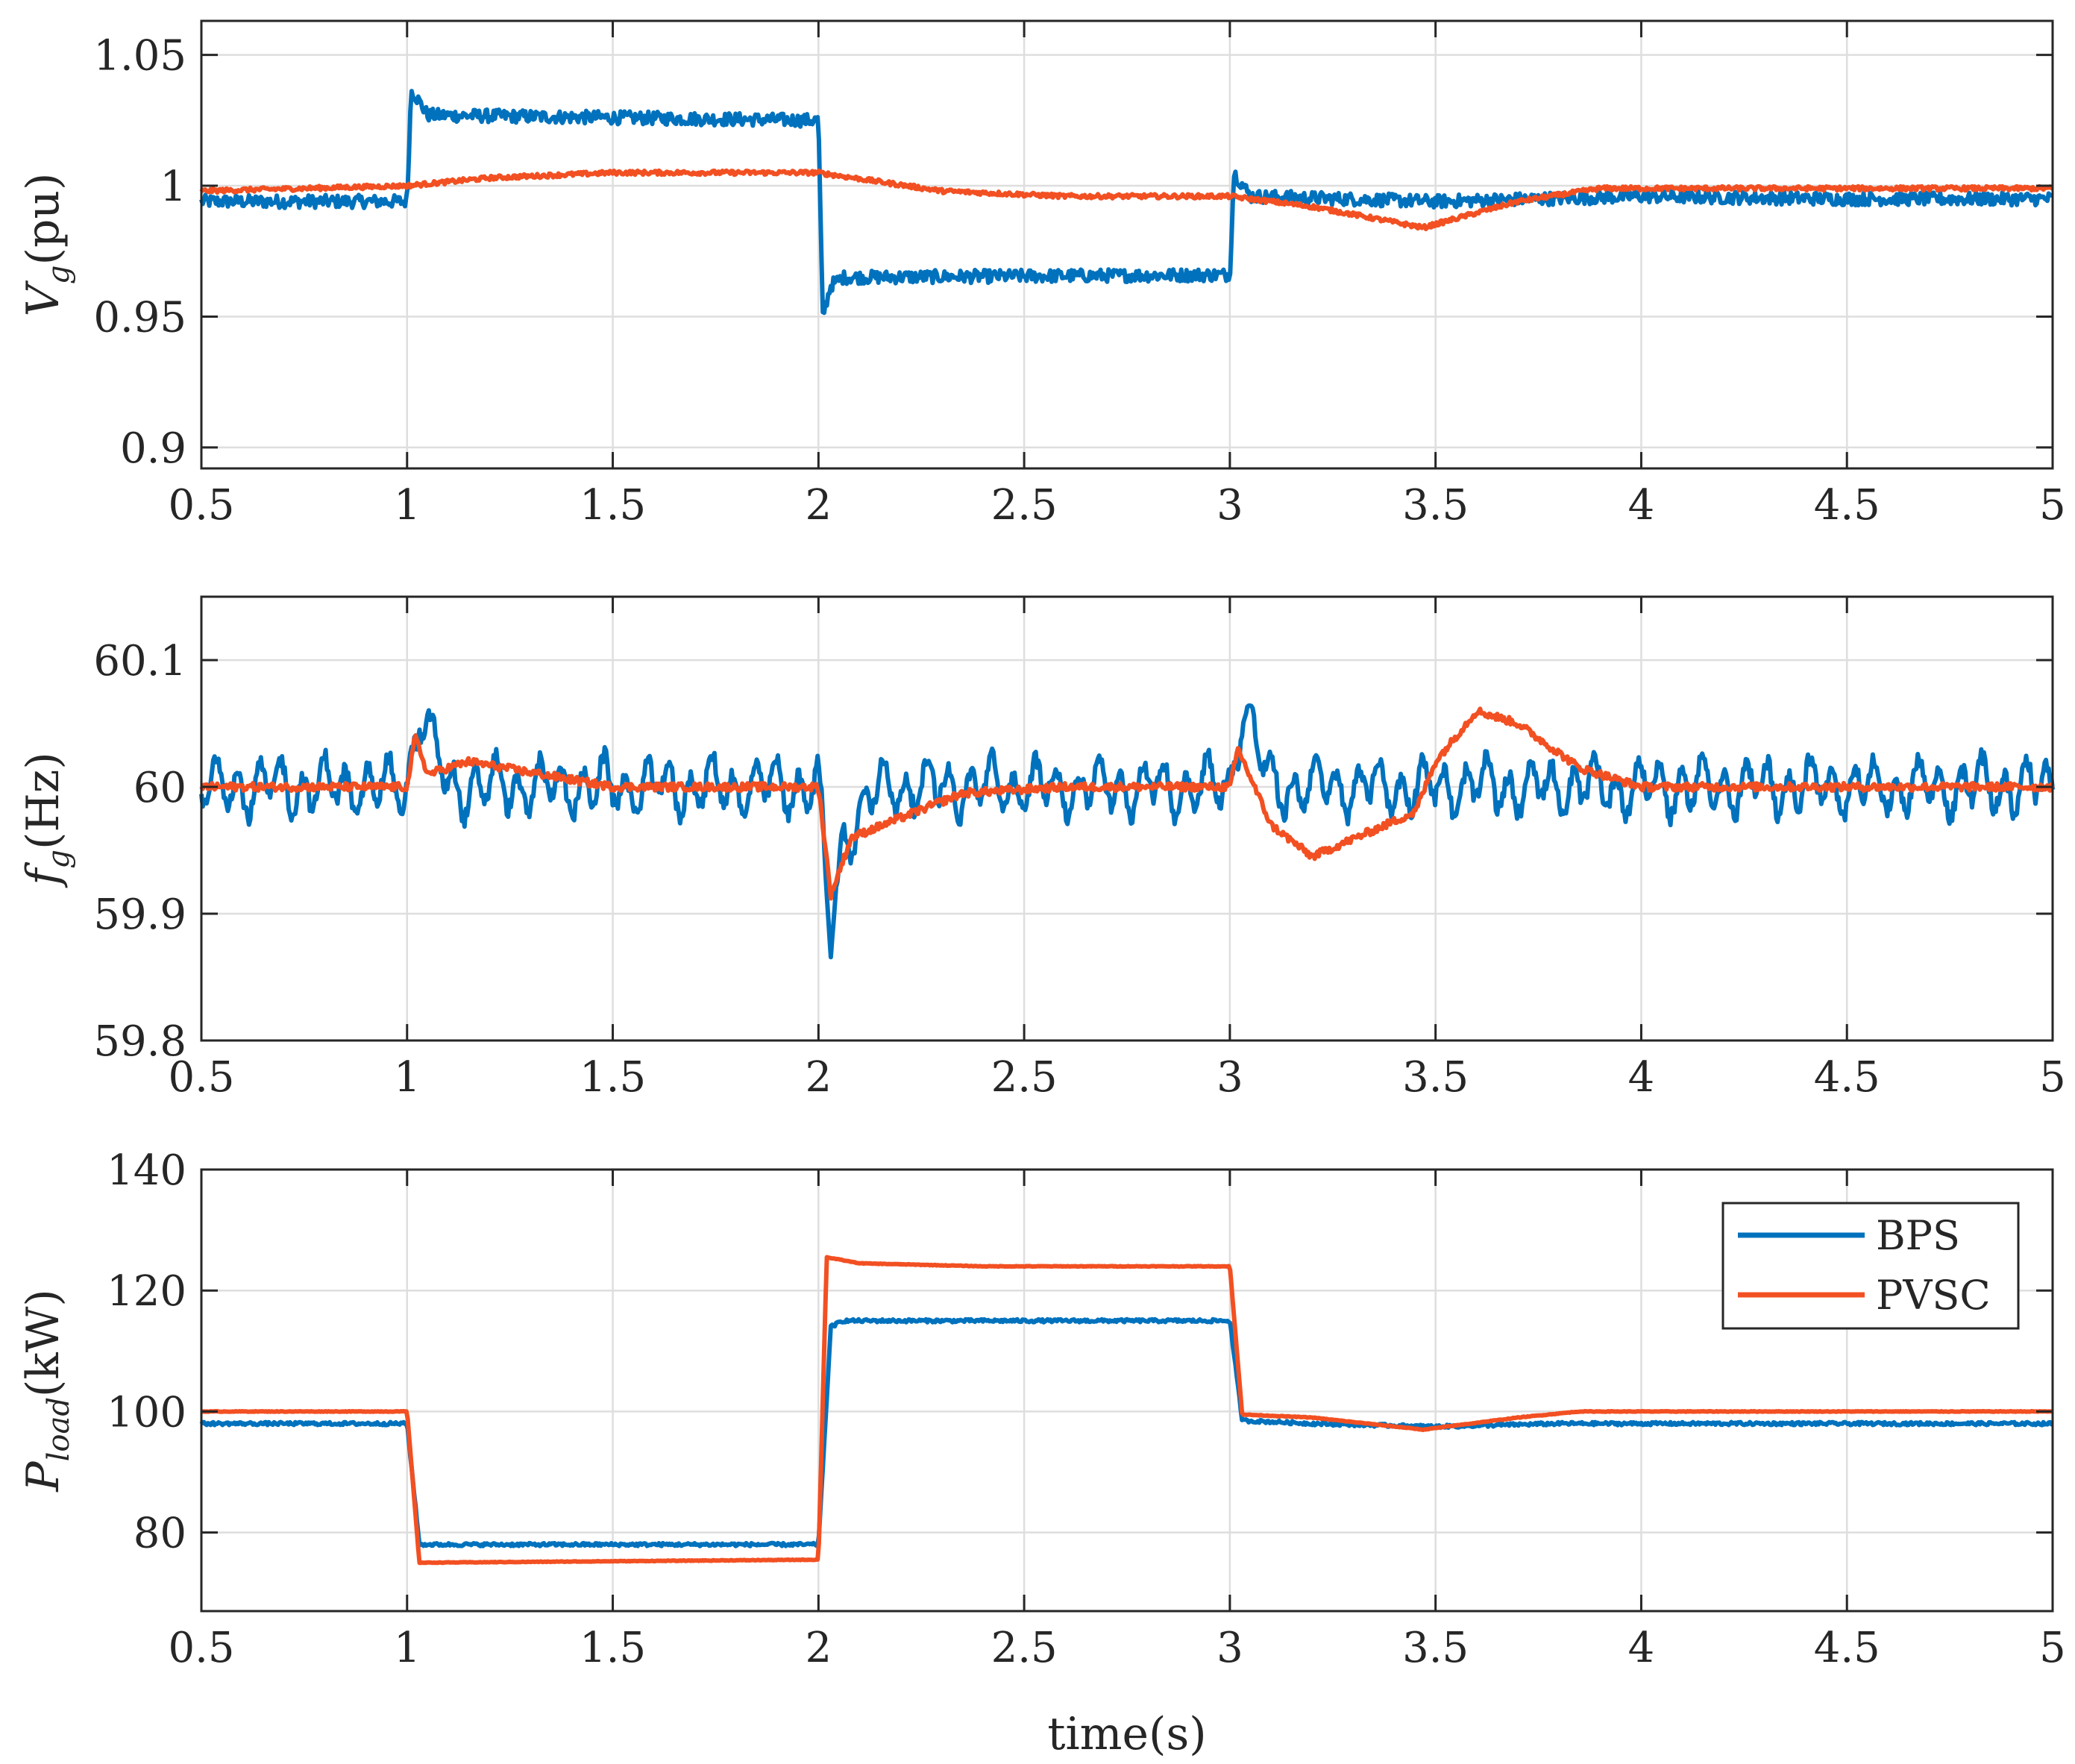 The height and width of the screenshot is (1764, 2075). Describe the element at coordinates (1024, 505) in the screenshot. I see `voltage-x-tick-label: 2.5` at that location.